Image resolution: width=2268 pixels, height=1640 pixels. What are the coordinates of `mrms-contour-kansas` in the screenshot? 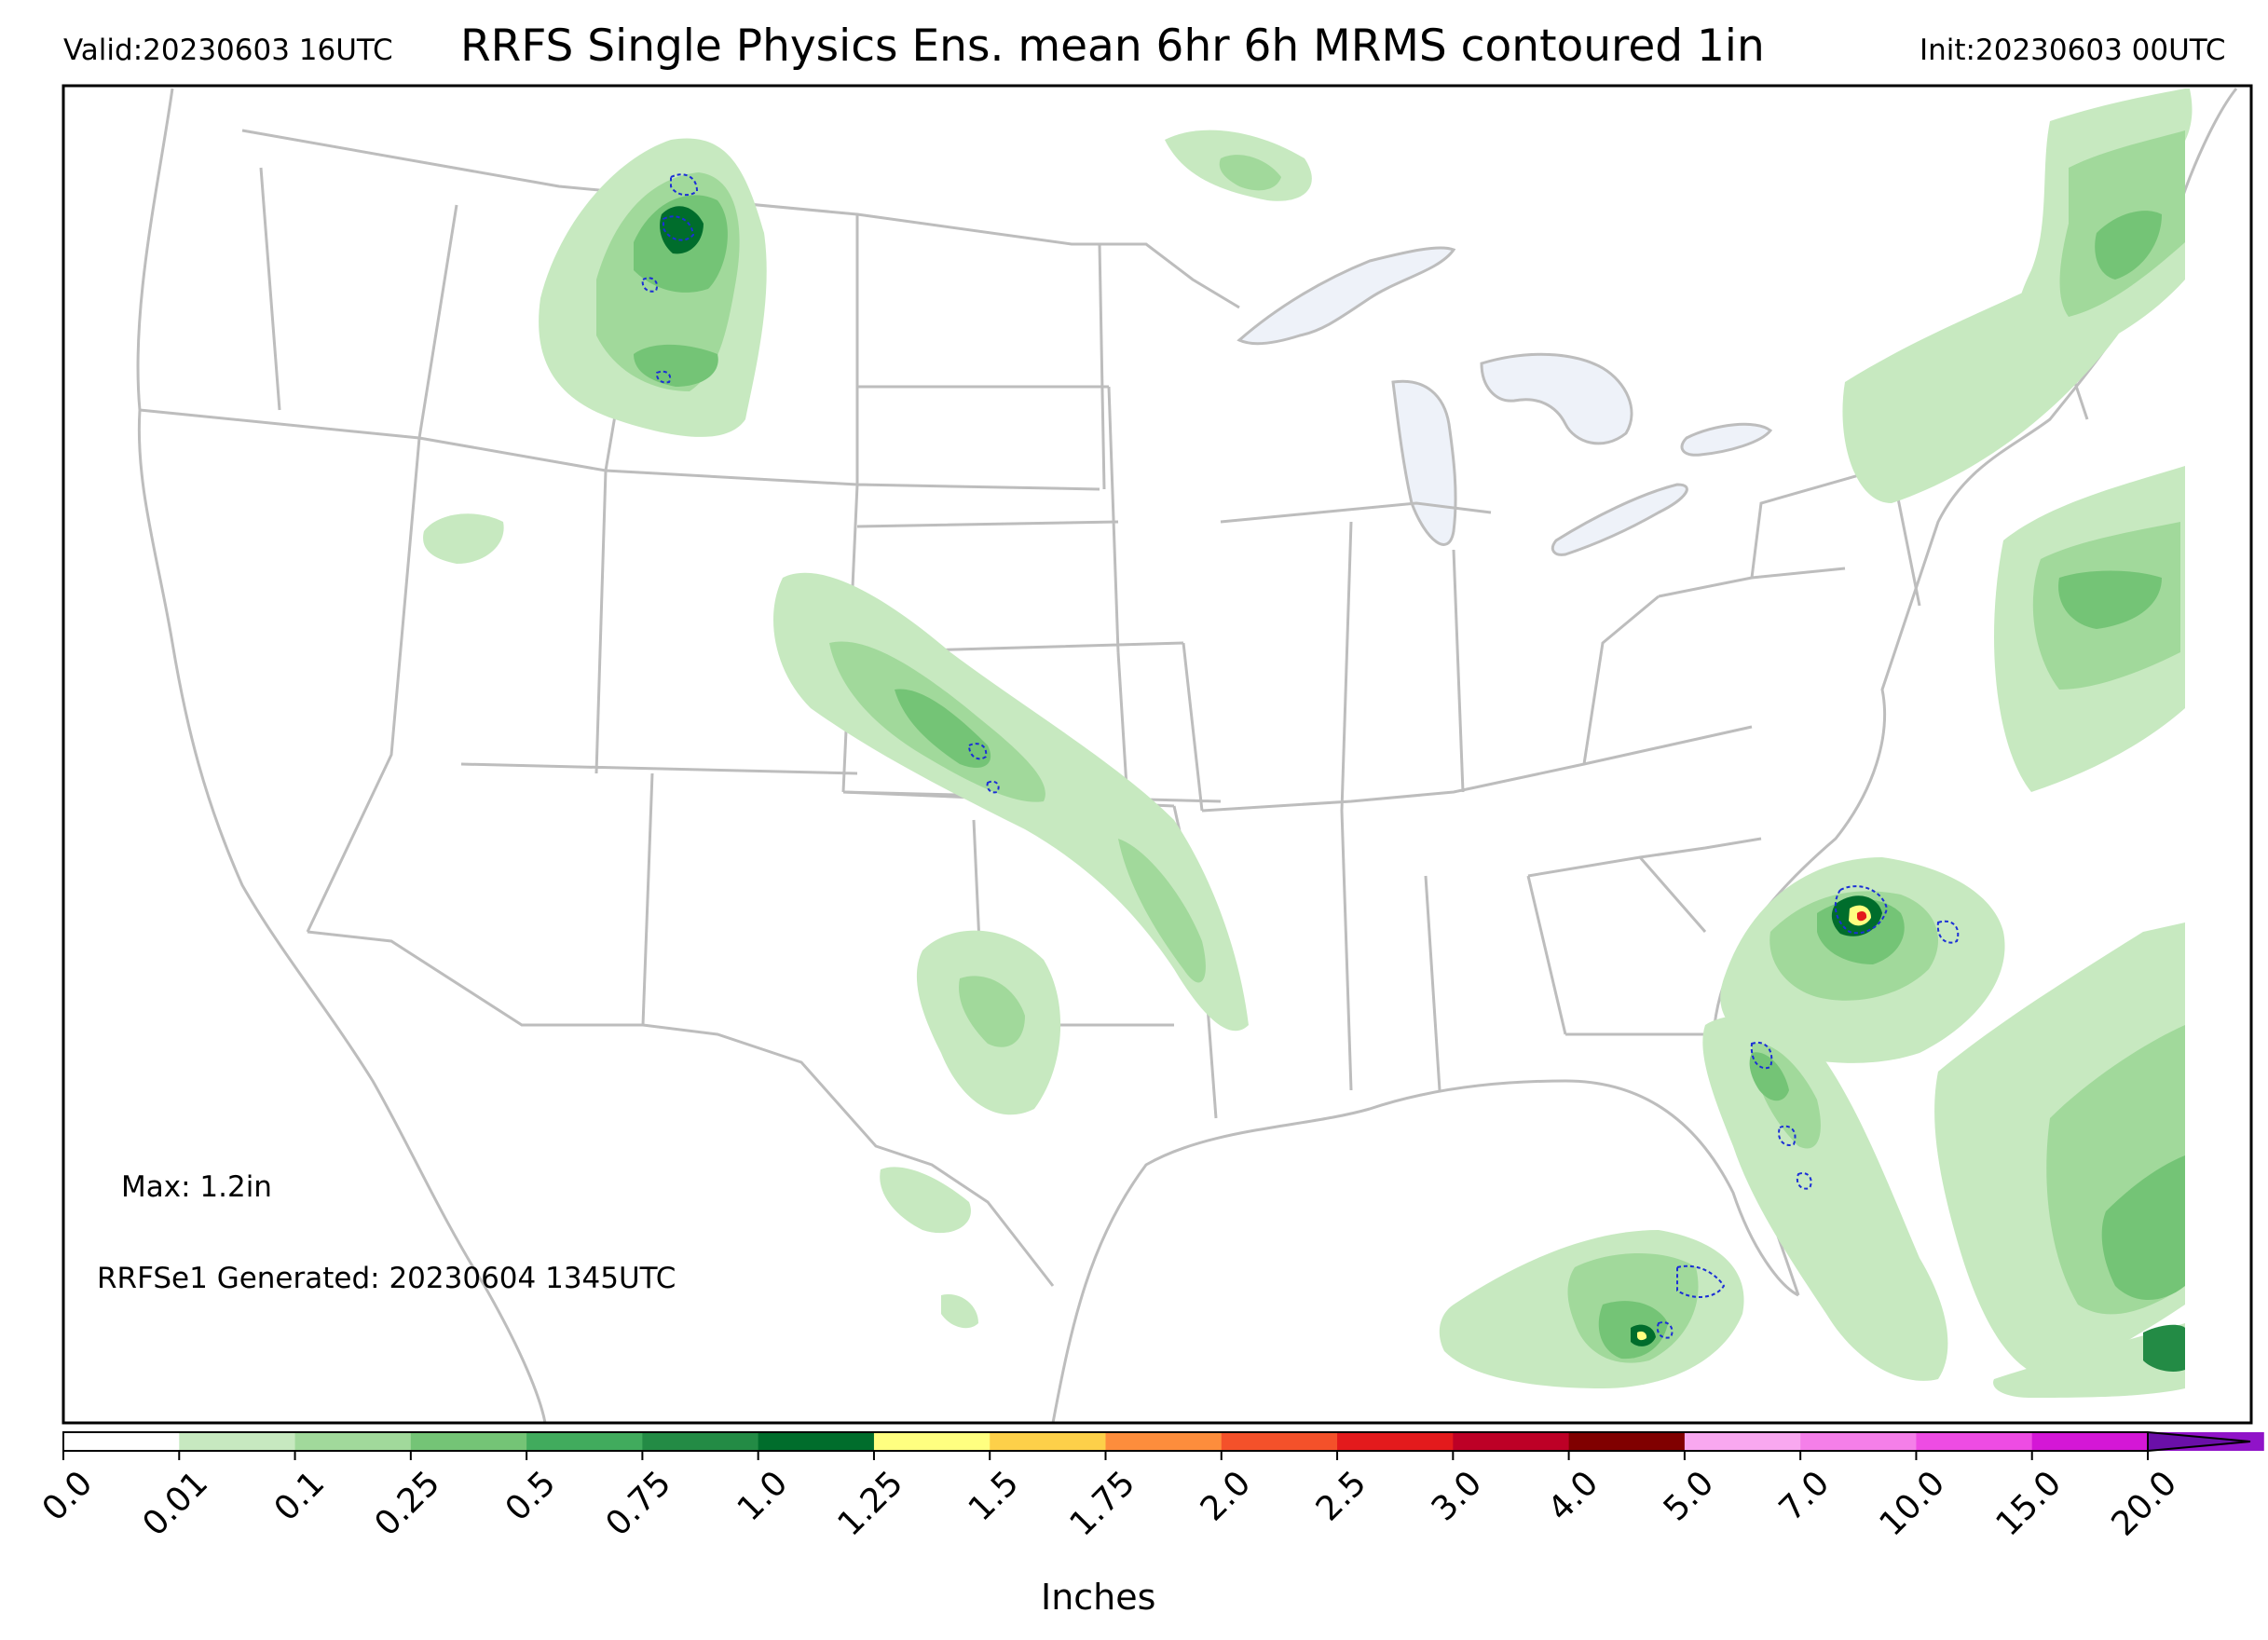 It's located at (983, 768).